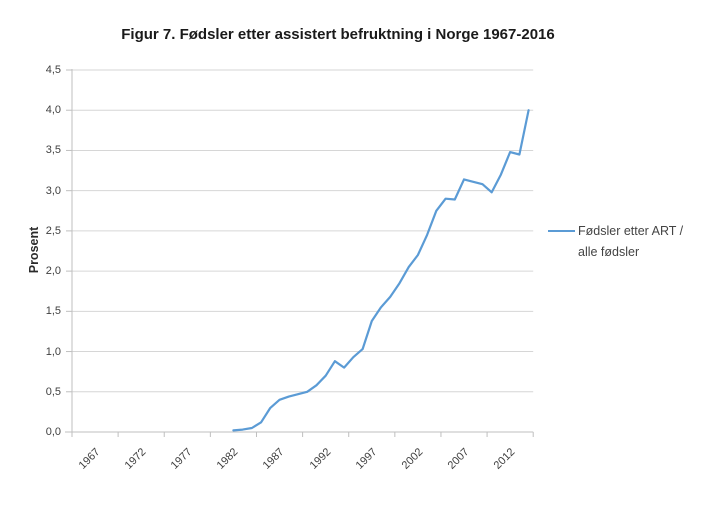  I want to click on legend-label-line2: alle fødsler, so click(609, 251).